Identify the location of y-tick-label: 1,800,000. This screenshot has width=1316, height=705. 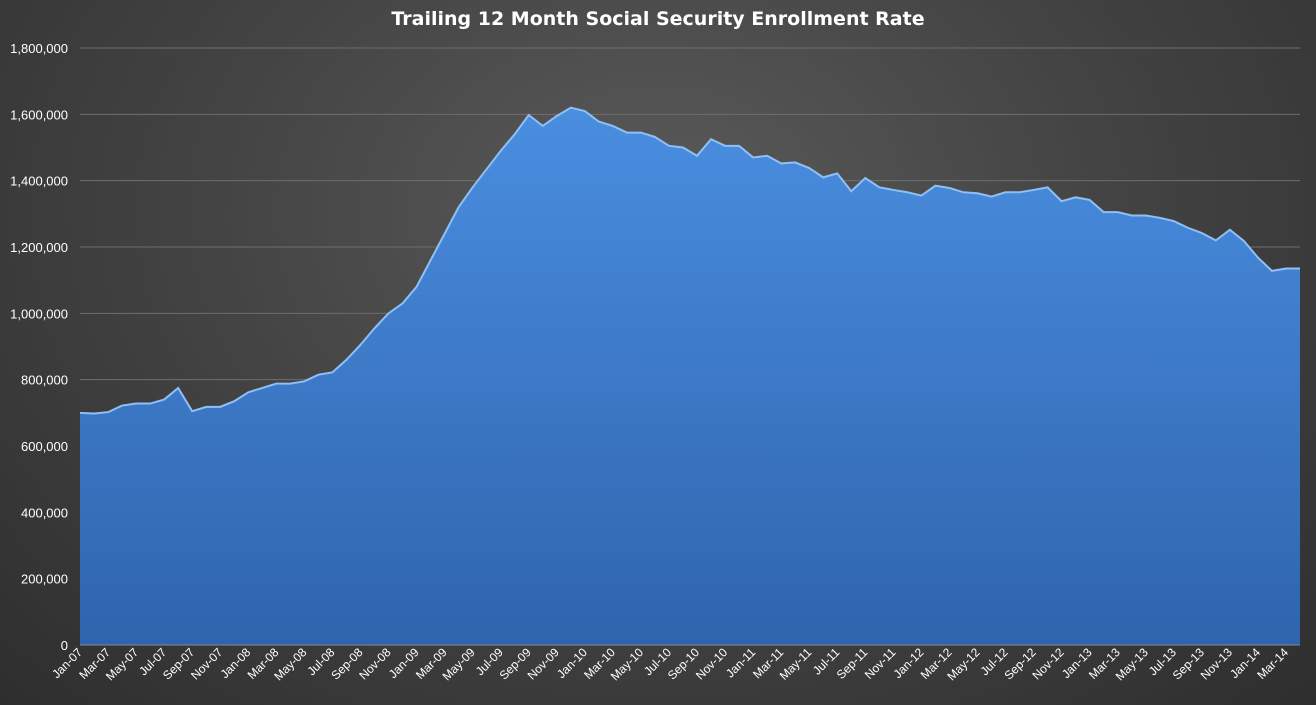
(39, 48).